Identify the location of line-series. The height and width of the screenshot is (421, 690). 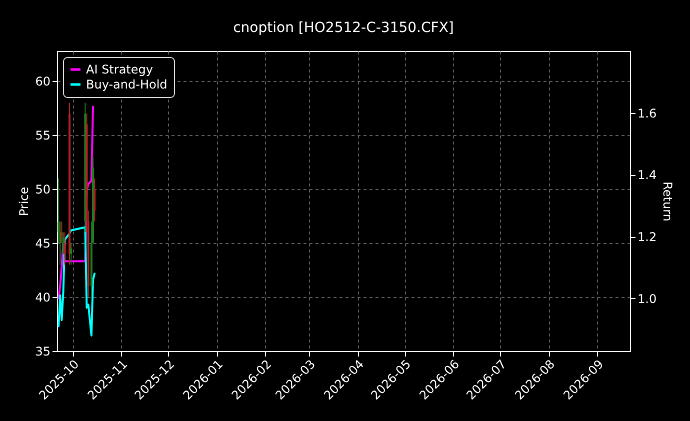
(77, 281).